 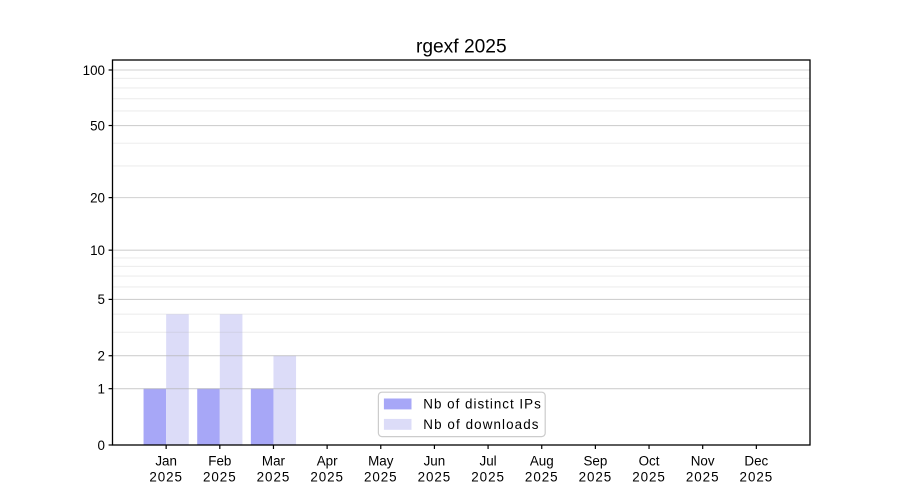 What do you see at coordinates (97, 125) in the screenshot?
I see `svg-text: 50` at bounding box center [97, 125].